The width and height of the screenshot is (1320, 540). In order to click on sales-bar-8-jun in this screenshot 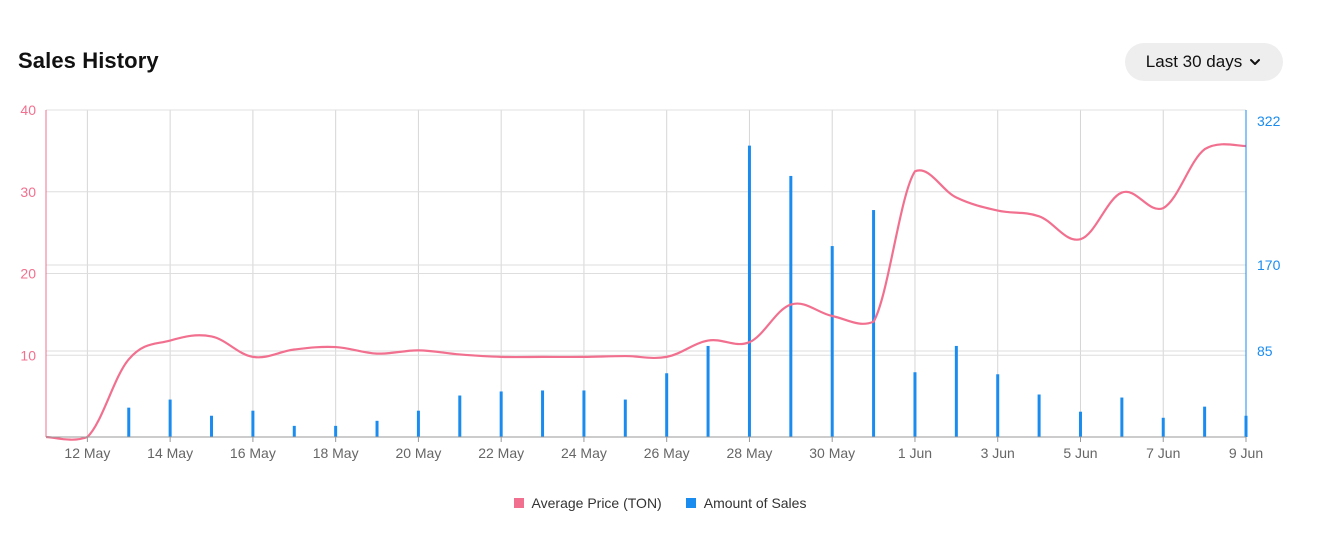, I will do `click(1205, 421)`.